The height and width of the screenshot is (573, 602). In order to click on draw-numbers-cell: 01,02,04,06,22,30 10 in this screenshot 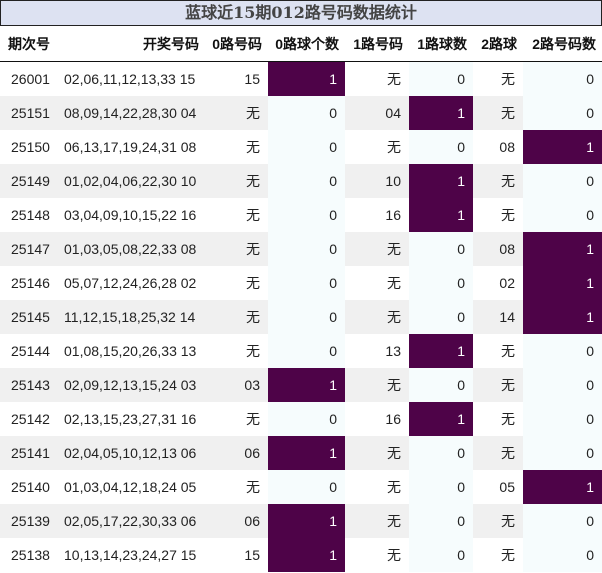, I will do `click(131, 181)`.